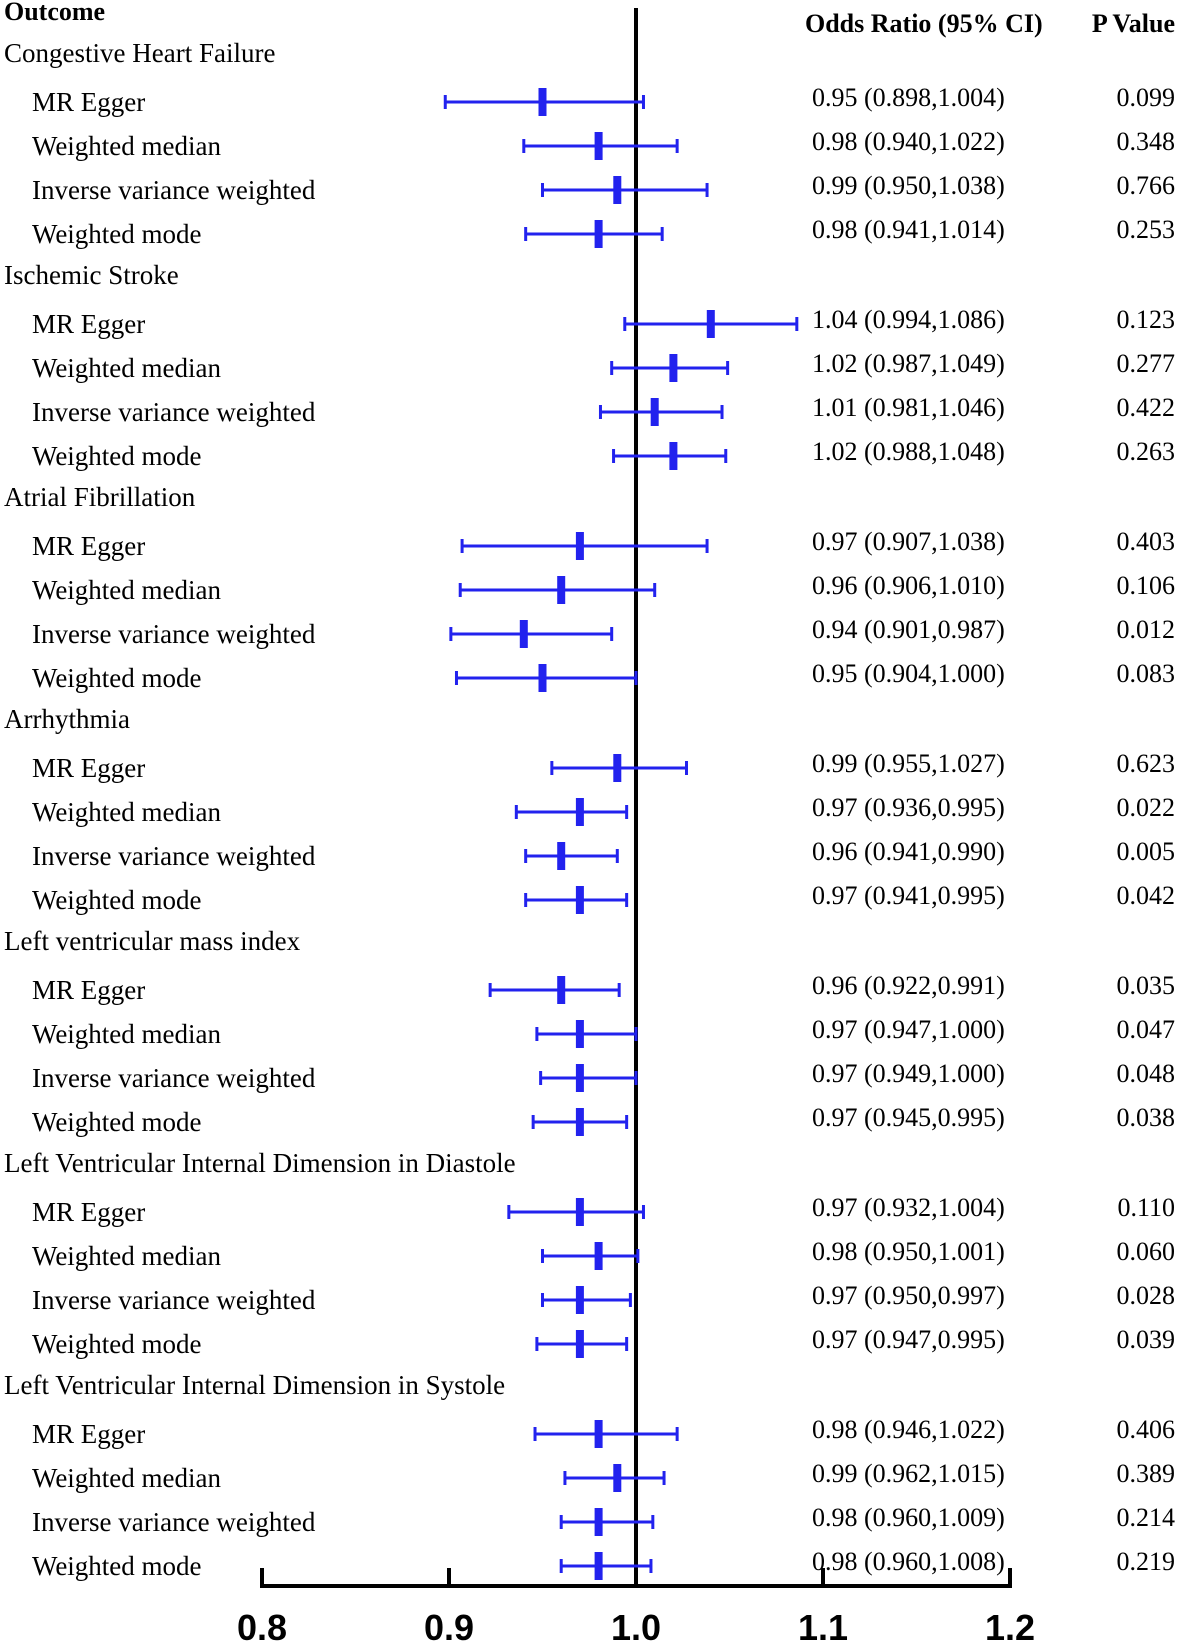  Describe the element at coordinates (1146, 1207) in the screenshot. I see `p-value: 0.110` at that location.